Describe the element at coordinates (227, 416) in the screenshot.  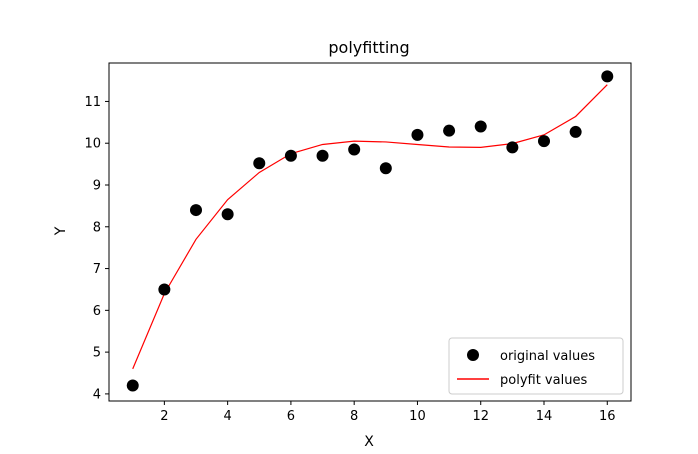
I see `x-tick-label: 4` at that location.